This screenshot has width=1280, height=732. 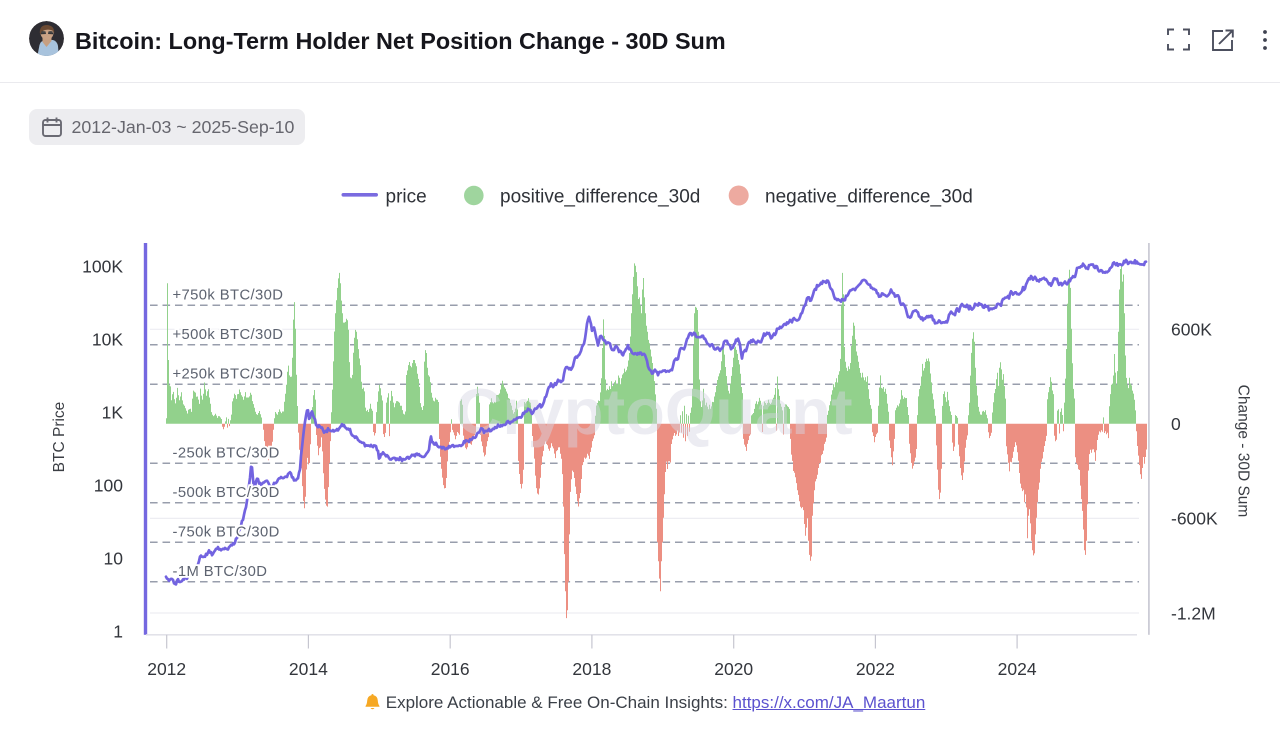 What do you see at coordinates (1191, 330) in the screenshot?
I see `svg-text: 600K` at bounding box center [1191, 330].